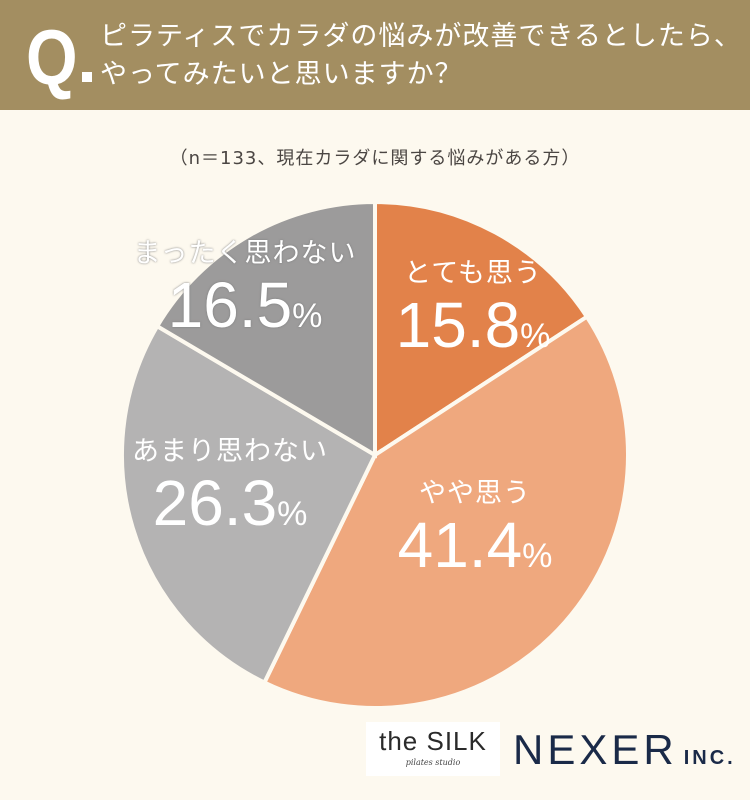  I want to click on q-mark: Q, so click(52, 57).